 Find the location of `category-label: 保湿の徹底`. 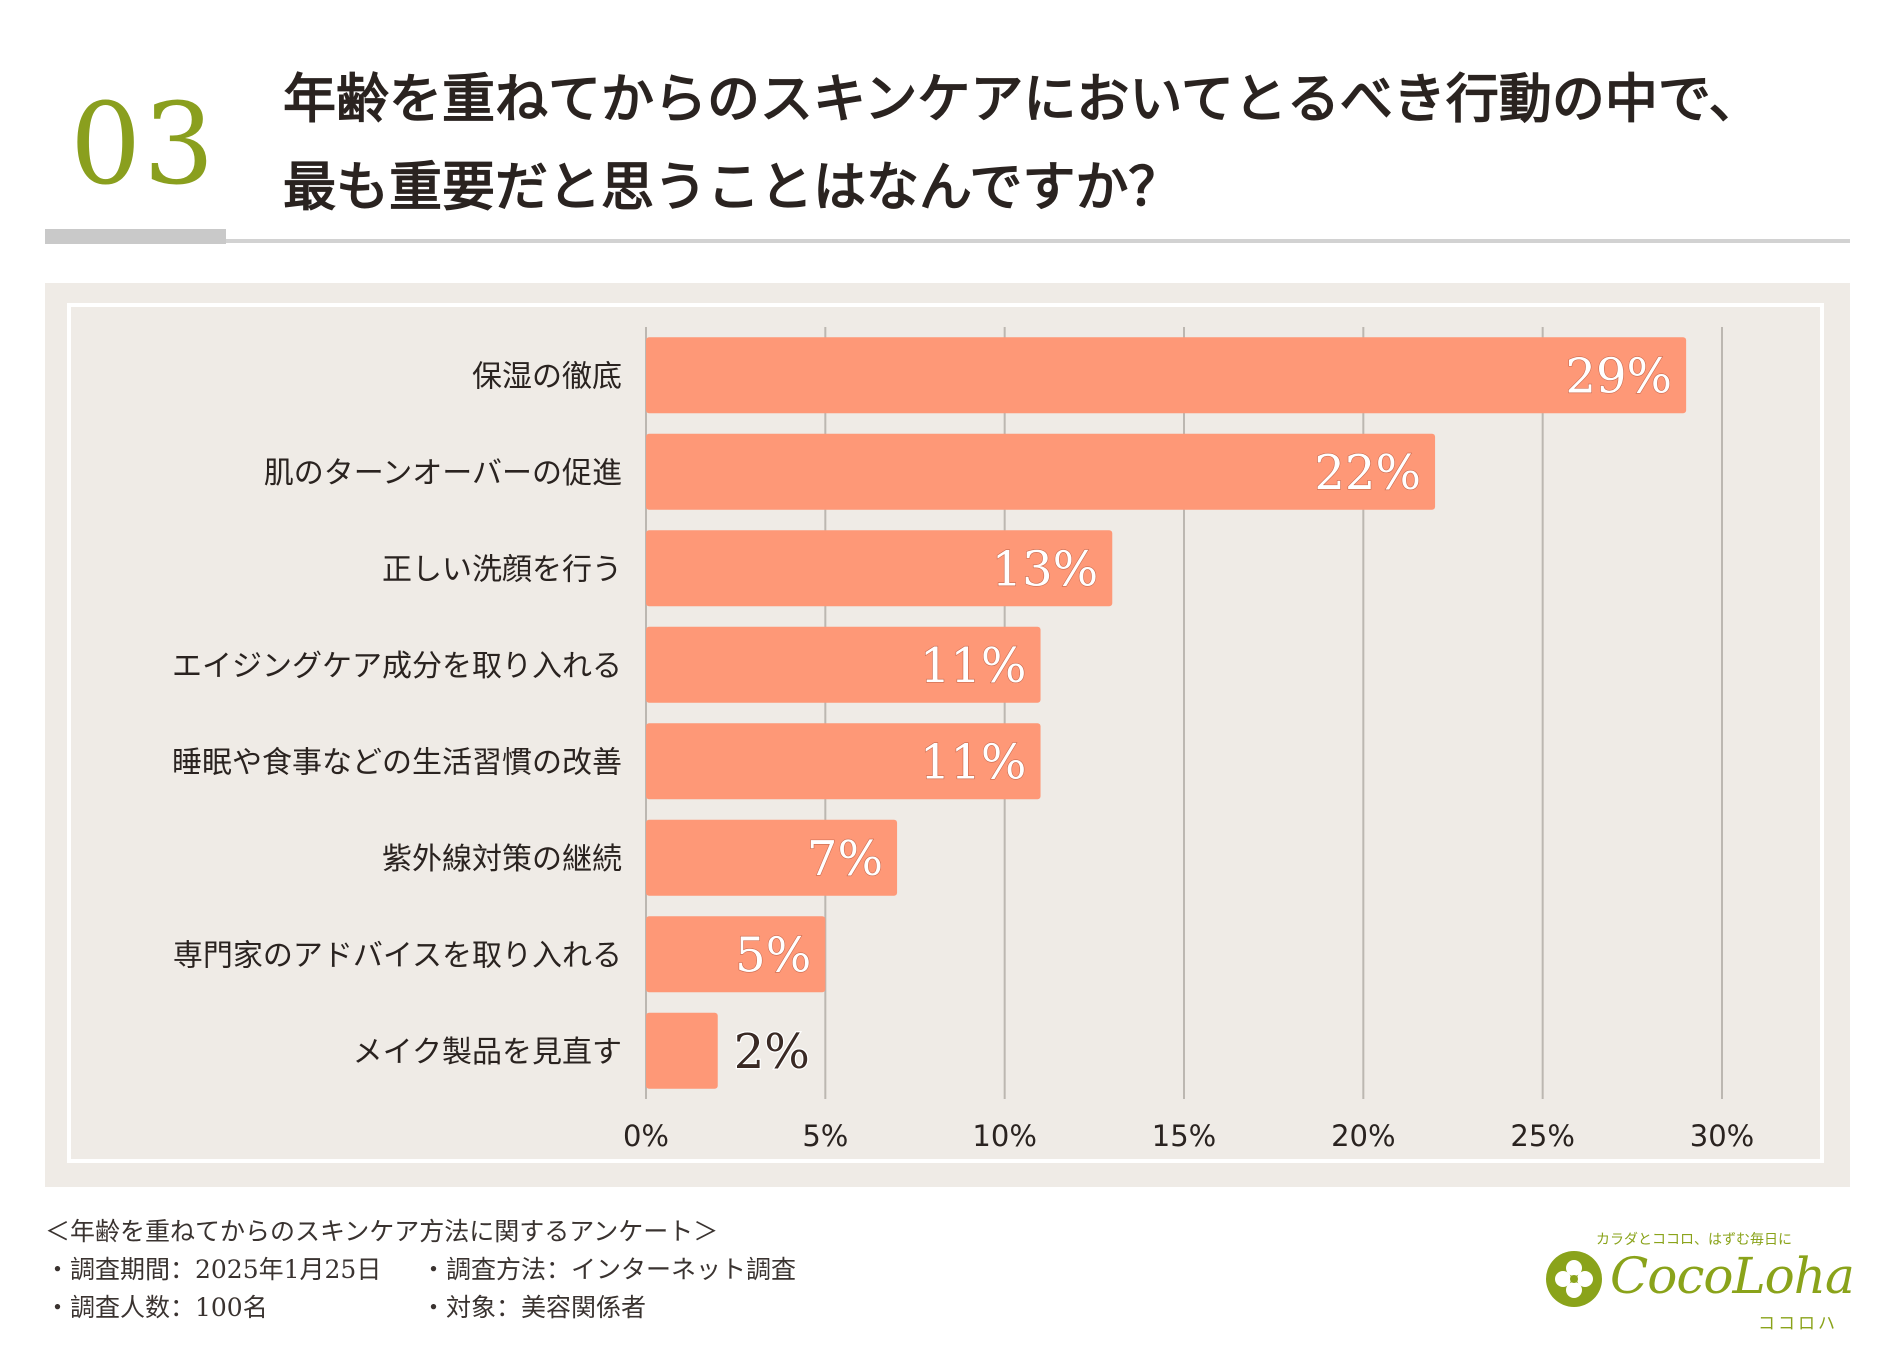

category-label: 保湿の徹底 is located at coordinates (547, 376).